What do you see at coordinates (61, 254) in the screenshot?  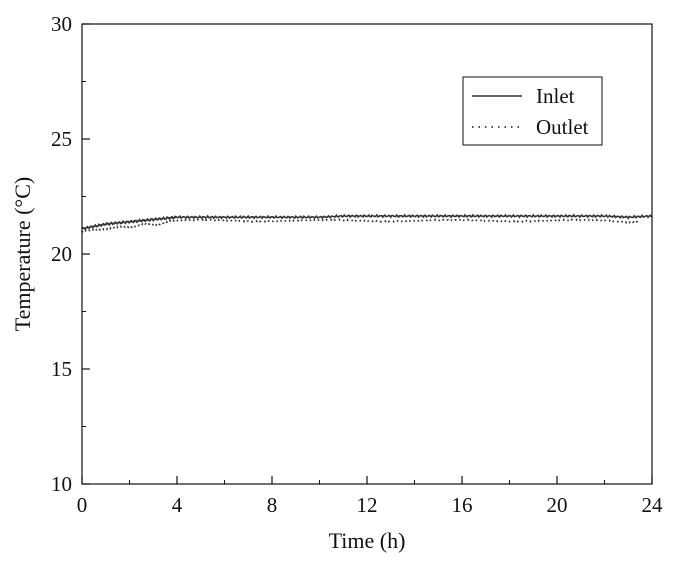 I see `y-tick-label: 20` at bounding box center [61, 254].